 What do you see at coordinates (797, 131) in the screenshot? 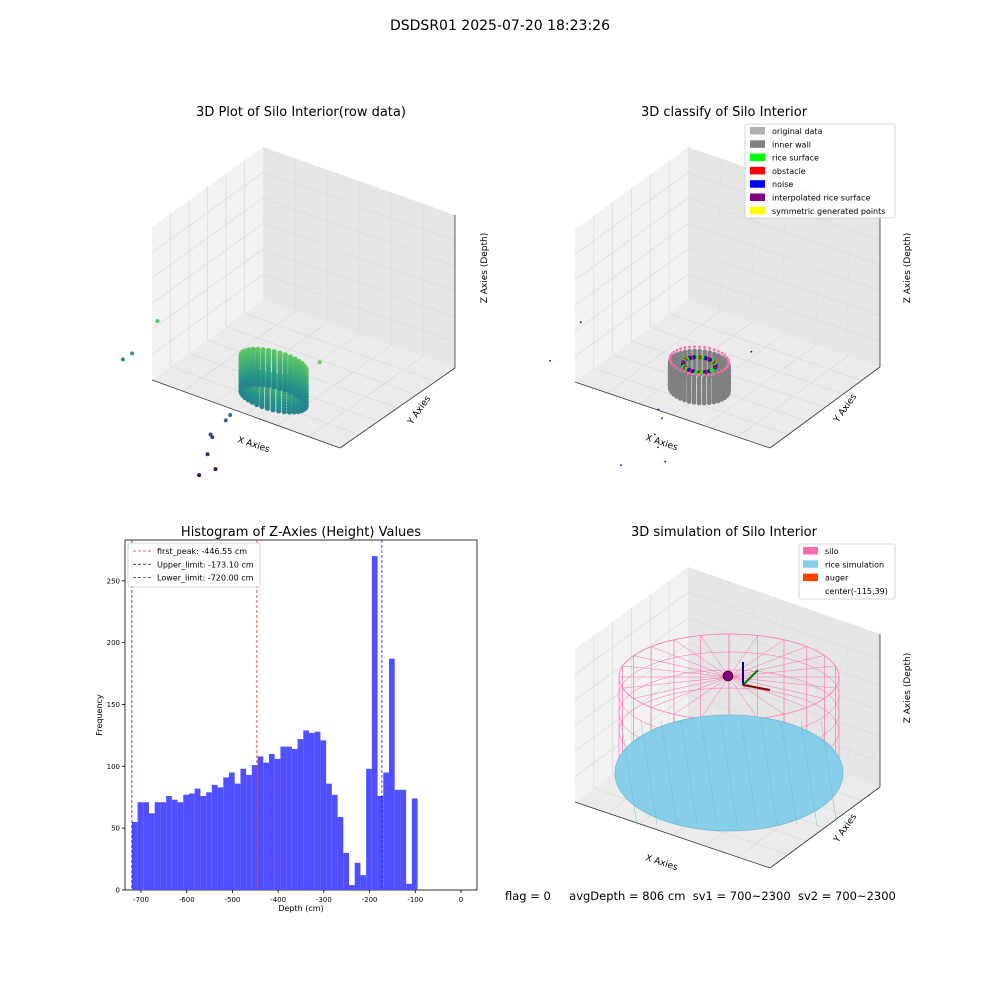
I see `classify-legend-label: original data` at bounding box center [797, 131].